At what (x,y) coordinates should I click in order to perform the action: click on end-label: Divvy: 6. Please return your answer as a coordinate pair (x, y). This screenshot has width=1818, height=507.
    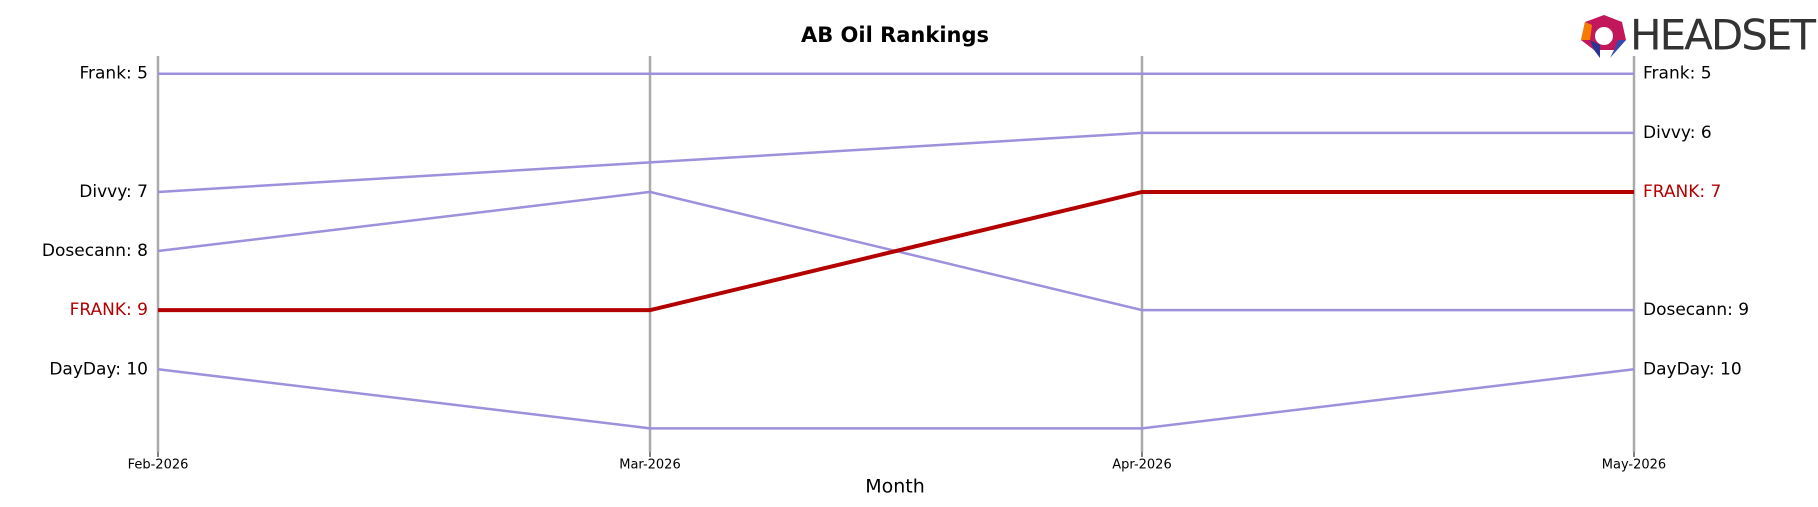
    Looking at the image, I should click on (1677, 133).